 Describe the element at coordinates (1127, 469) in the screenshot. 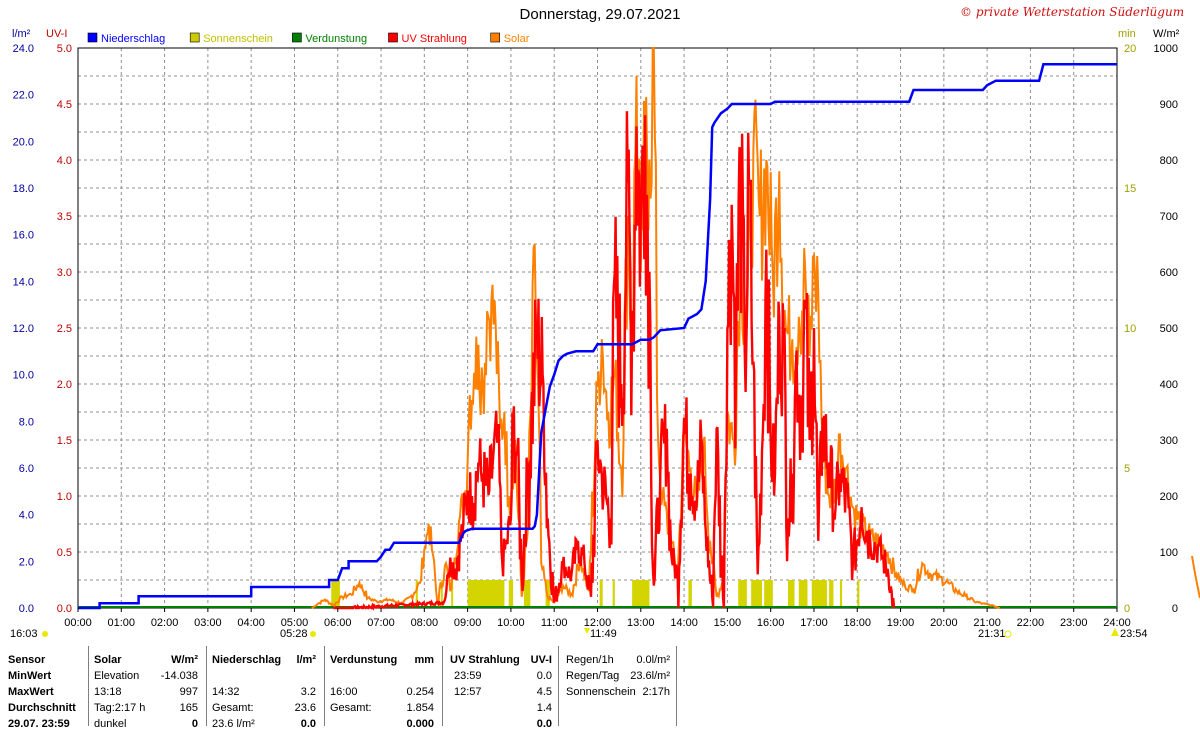

I see `sun-axis-tick: 5` at that location.